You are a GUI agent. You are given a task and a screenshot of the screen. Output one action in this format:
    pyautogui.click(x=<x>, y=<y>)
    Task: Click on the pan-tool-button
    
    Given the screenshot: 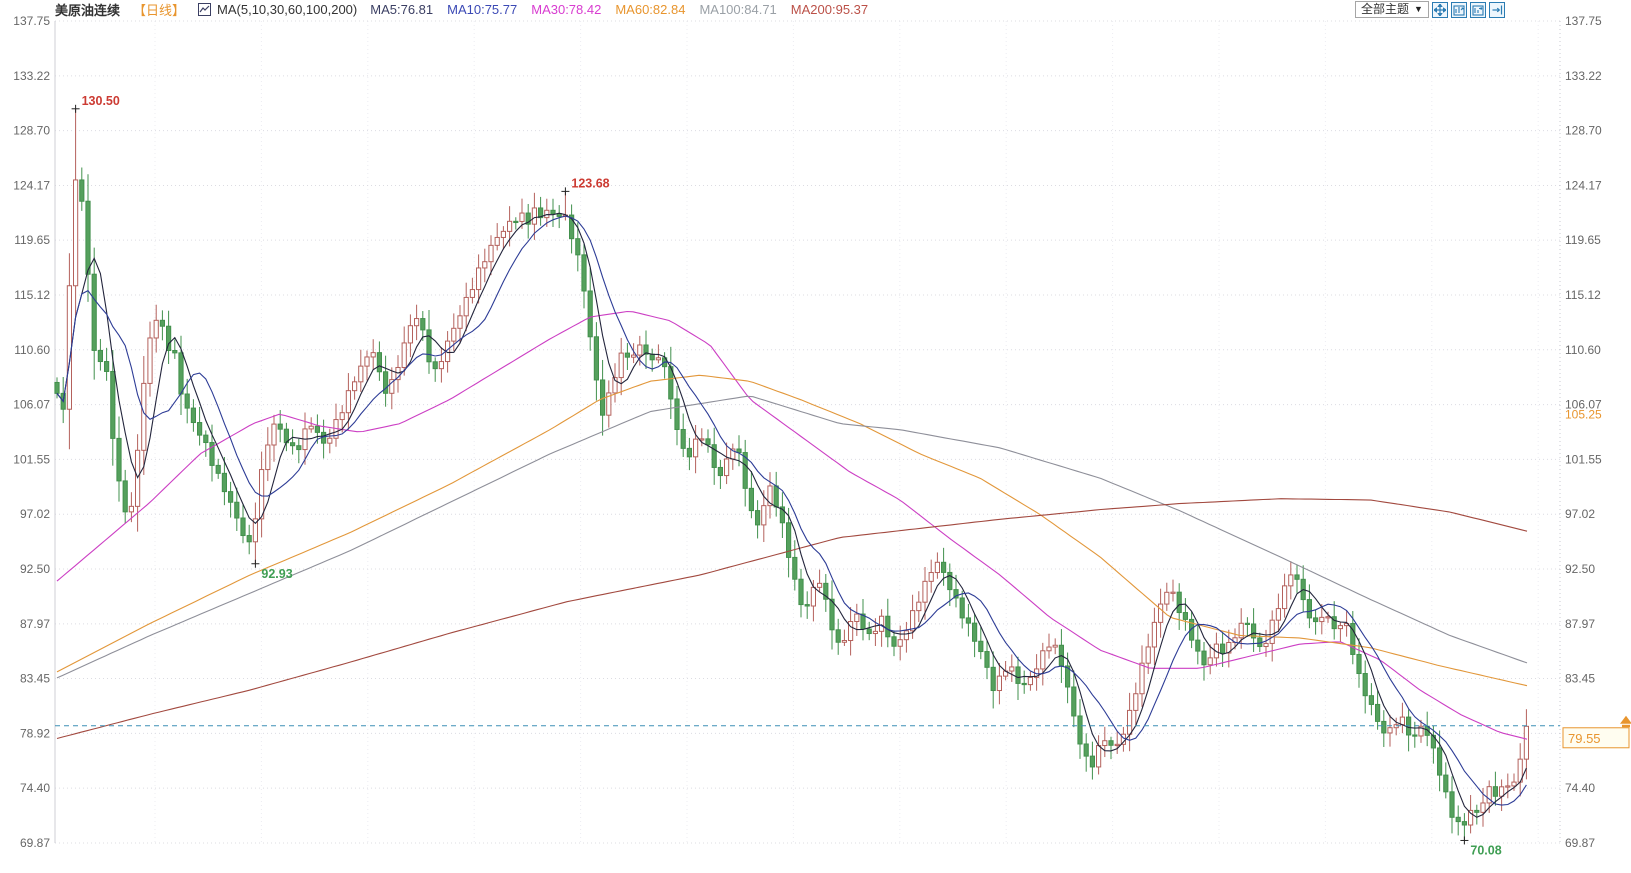 What is the action you would take?
    pyautogui.click(x=1439, y=9)
    